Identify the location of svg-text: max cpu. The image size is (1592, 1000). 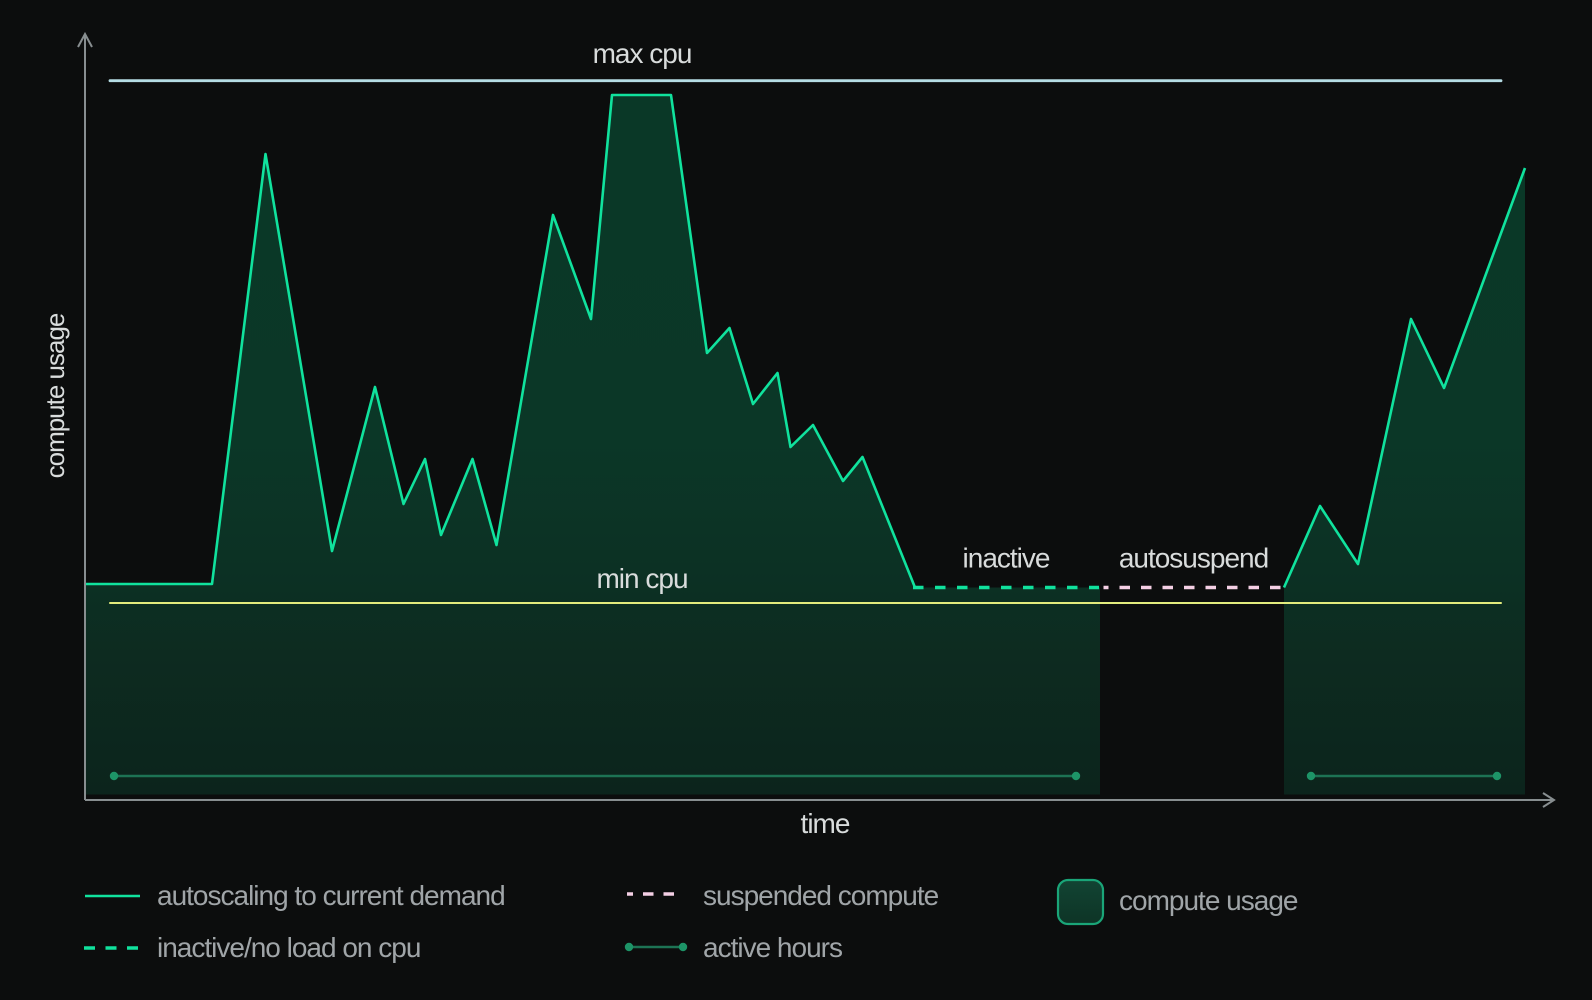
(642, 53).